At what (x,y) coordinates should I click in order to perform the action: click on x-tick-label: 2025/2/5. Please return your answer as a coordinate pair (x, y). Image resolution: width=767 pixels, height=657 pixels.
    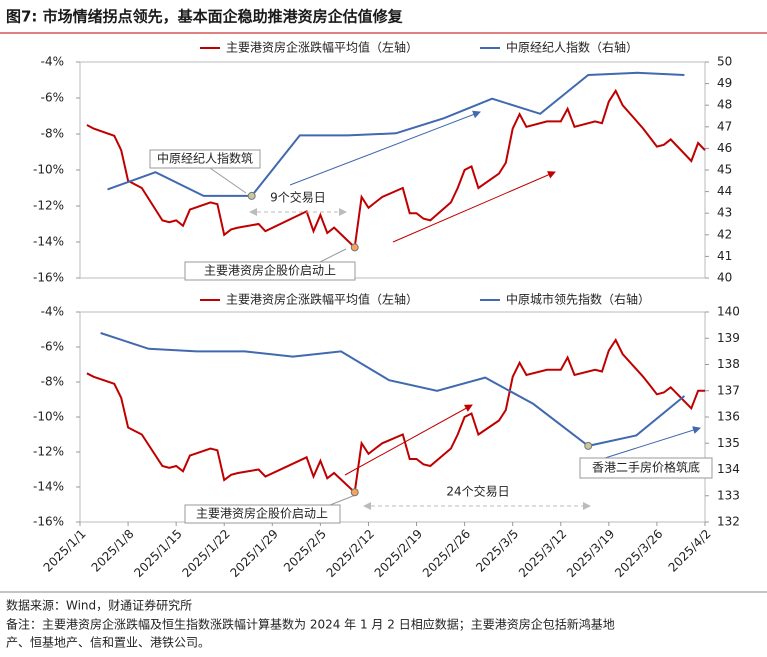
    Looking at the image, I should click on (305, 551).